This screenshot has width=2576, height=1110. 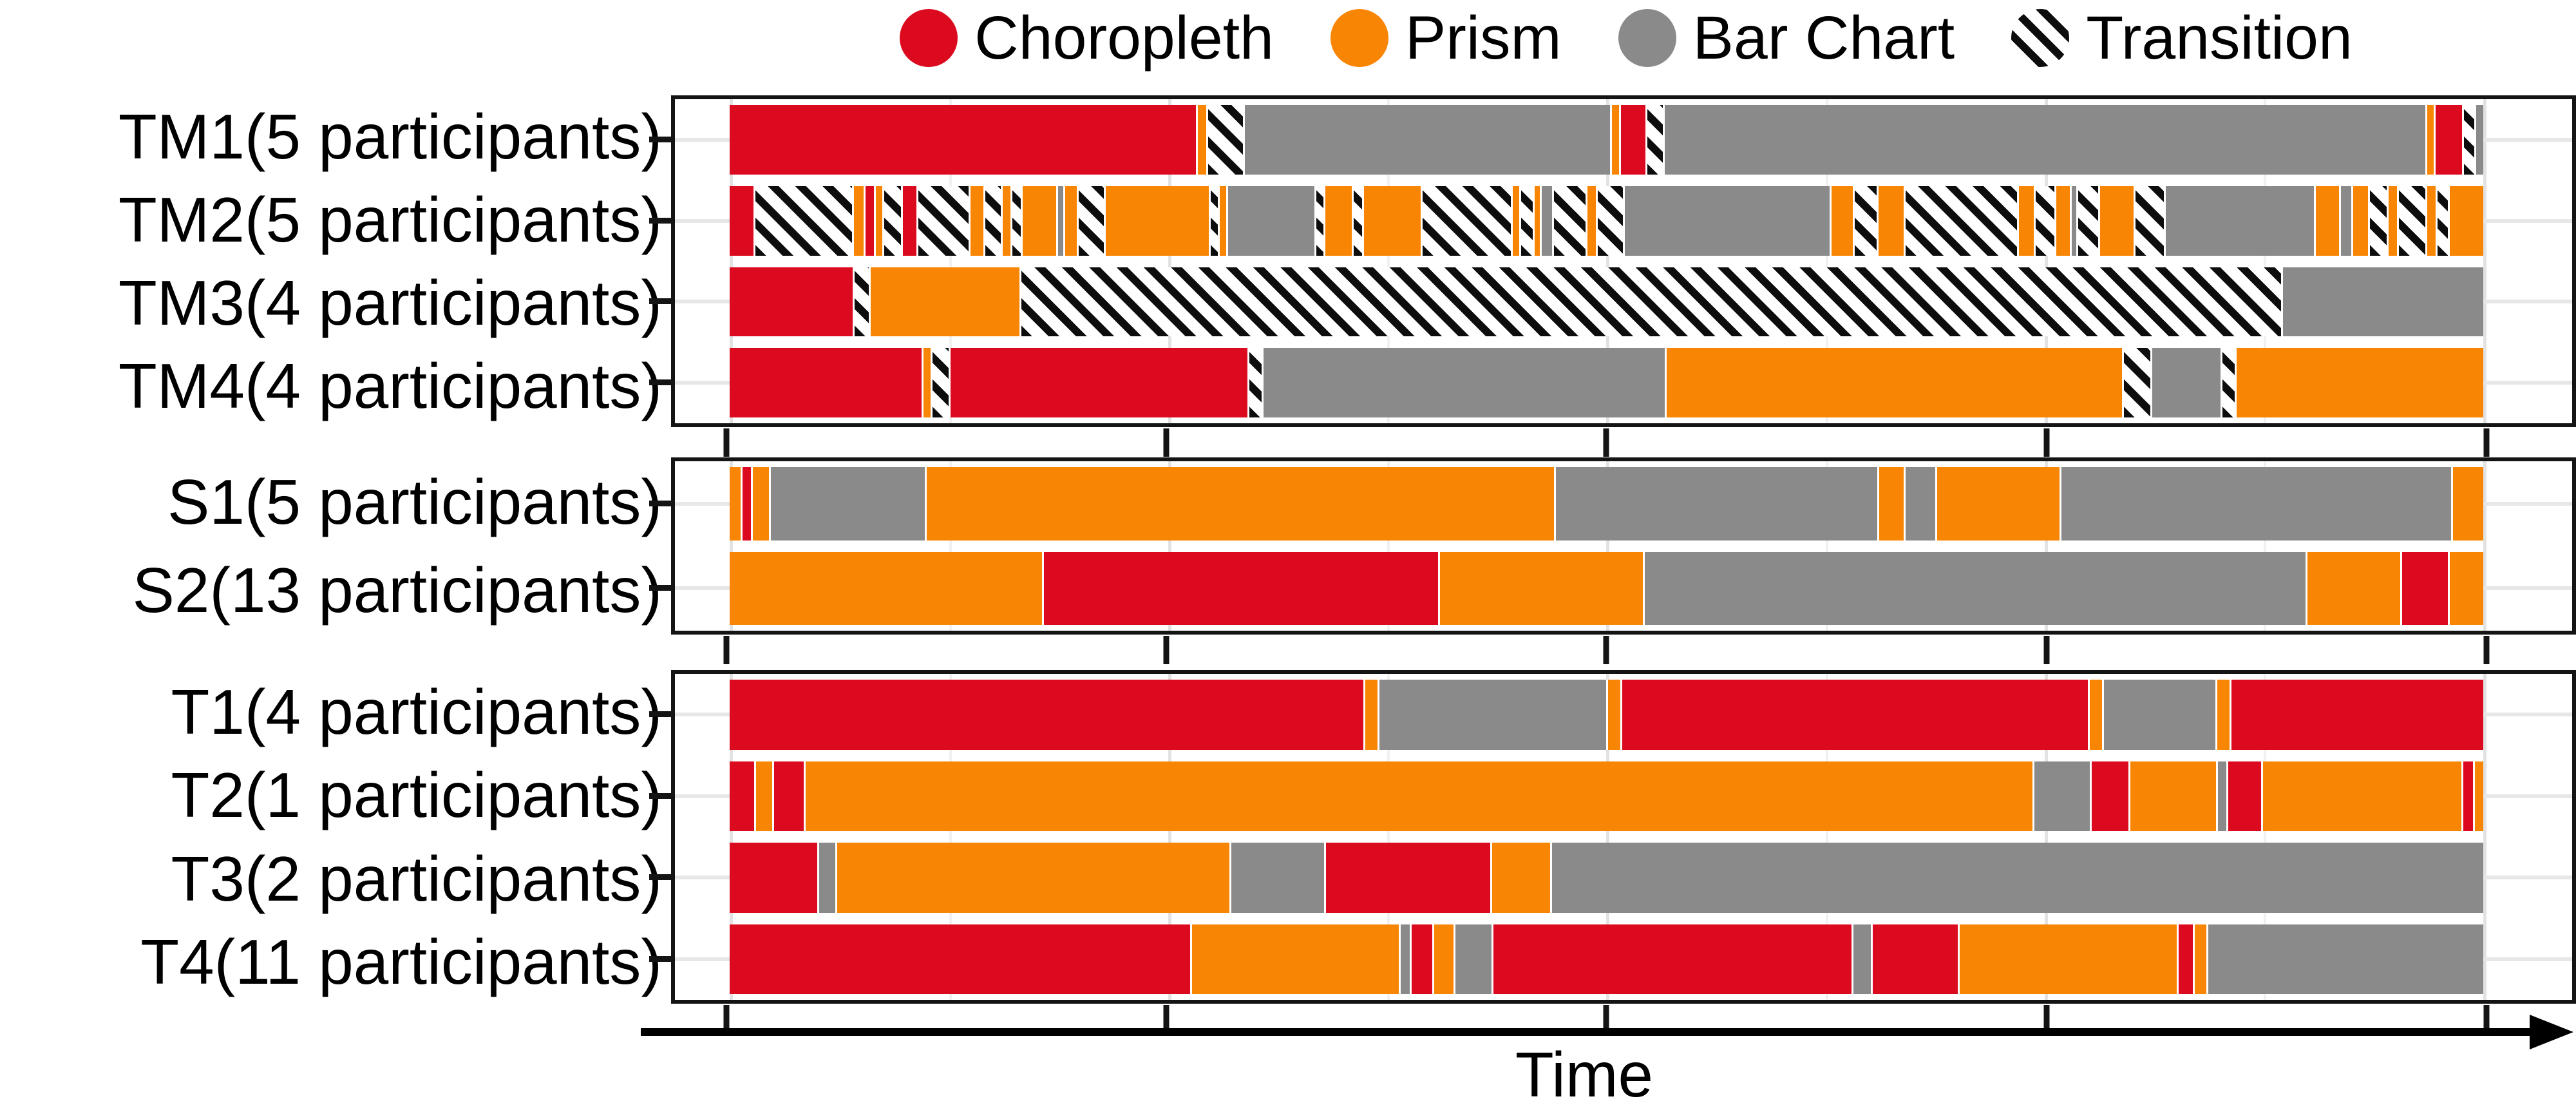 What do you see at coordinates (1585, 1074) in the screenshot?
I see `time-axis-label: Time` at bounding box center [1585, 1074].